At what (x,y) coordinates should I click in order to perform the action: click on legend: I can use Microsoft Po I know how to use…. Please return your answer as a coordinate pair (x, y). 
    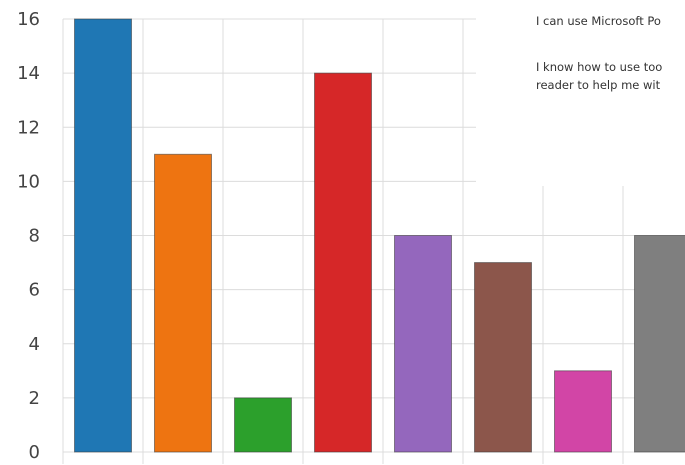
    Looking at the image, I should click on (580, 96).